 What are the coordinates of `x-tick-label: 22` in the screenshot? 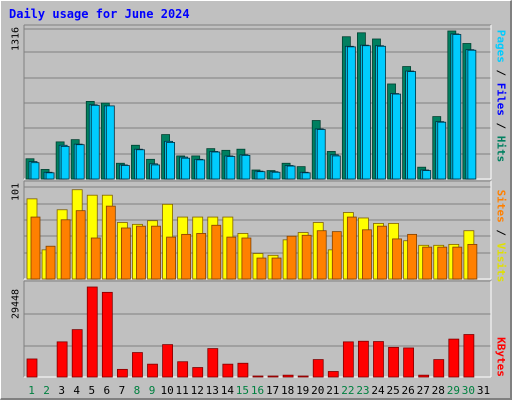 It's located at (347, 390).